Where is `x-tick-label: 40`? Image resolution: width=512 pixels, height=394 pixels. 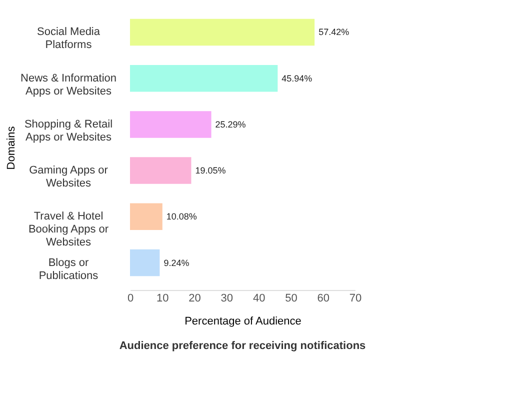 x-tick-label: 40 is located at coordinates (259, 298).